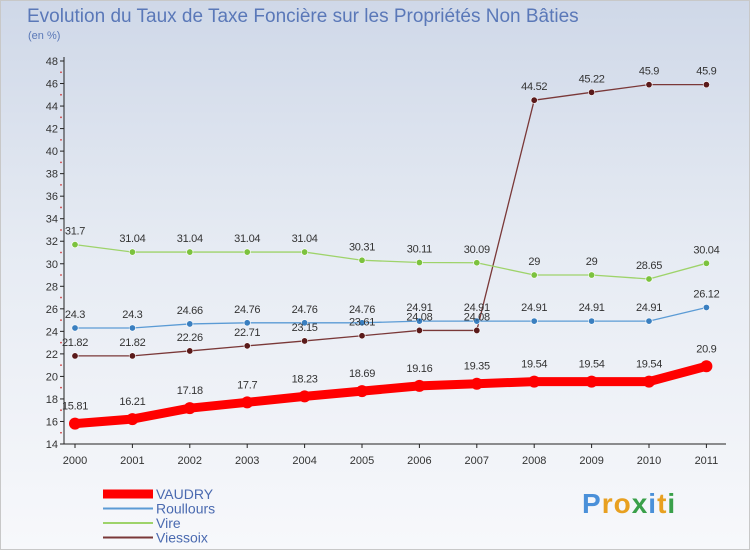 This screenshot has width=750, height=550. I want to click on logo-letter: i, so click(672, 503).